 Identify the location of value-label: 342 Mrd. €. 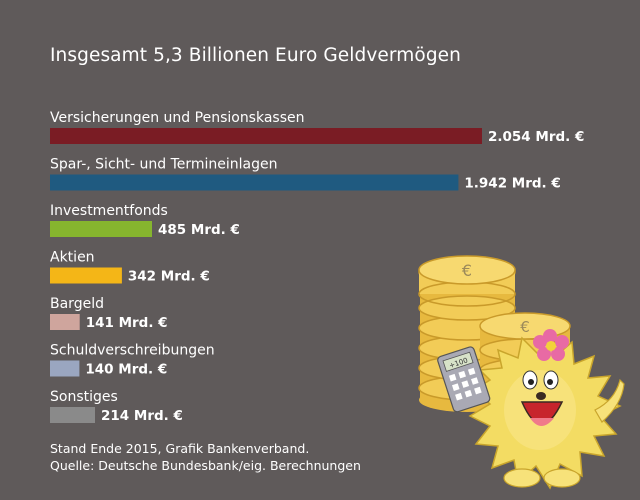
(169, 277).